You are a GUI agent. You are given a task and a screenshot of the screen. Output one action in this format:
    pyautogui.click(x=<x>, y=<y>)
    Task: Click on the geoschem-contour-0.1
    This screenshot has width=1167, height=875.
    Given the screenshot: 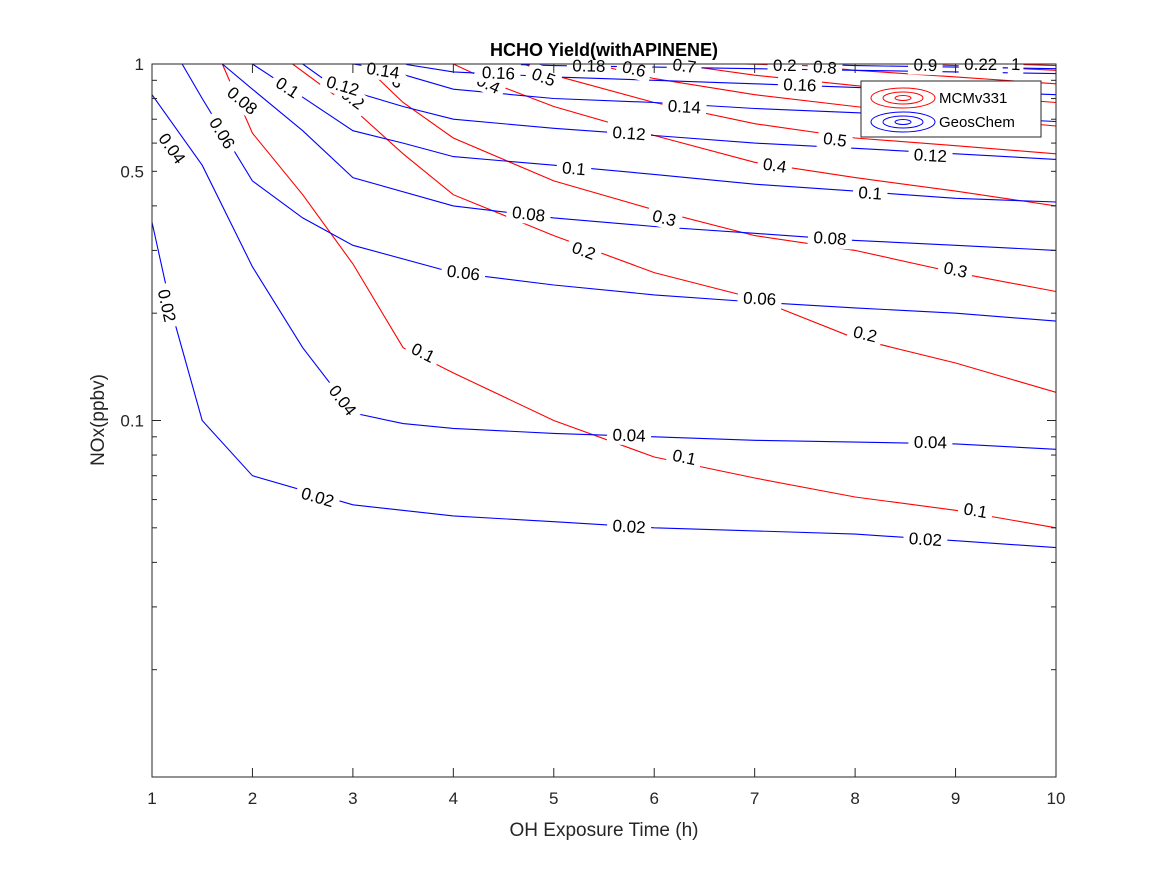 What is the action you would take?
    pyautogui.click(x=654, y=133)
    